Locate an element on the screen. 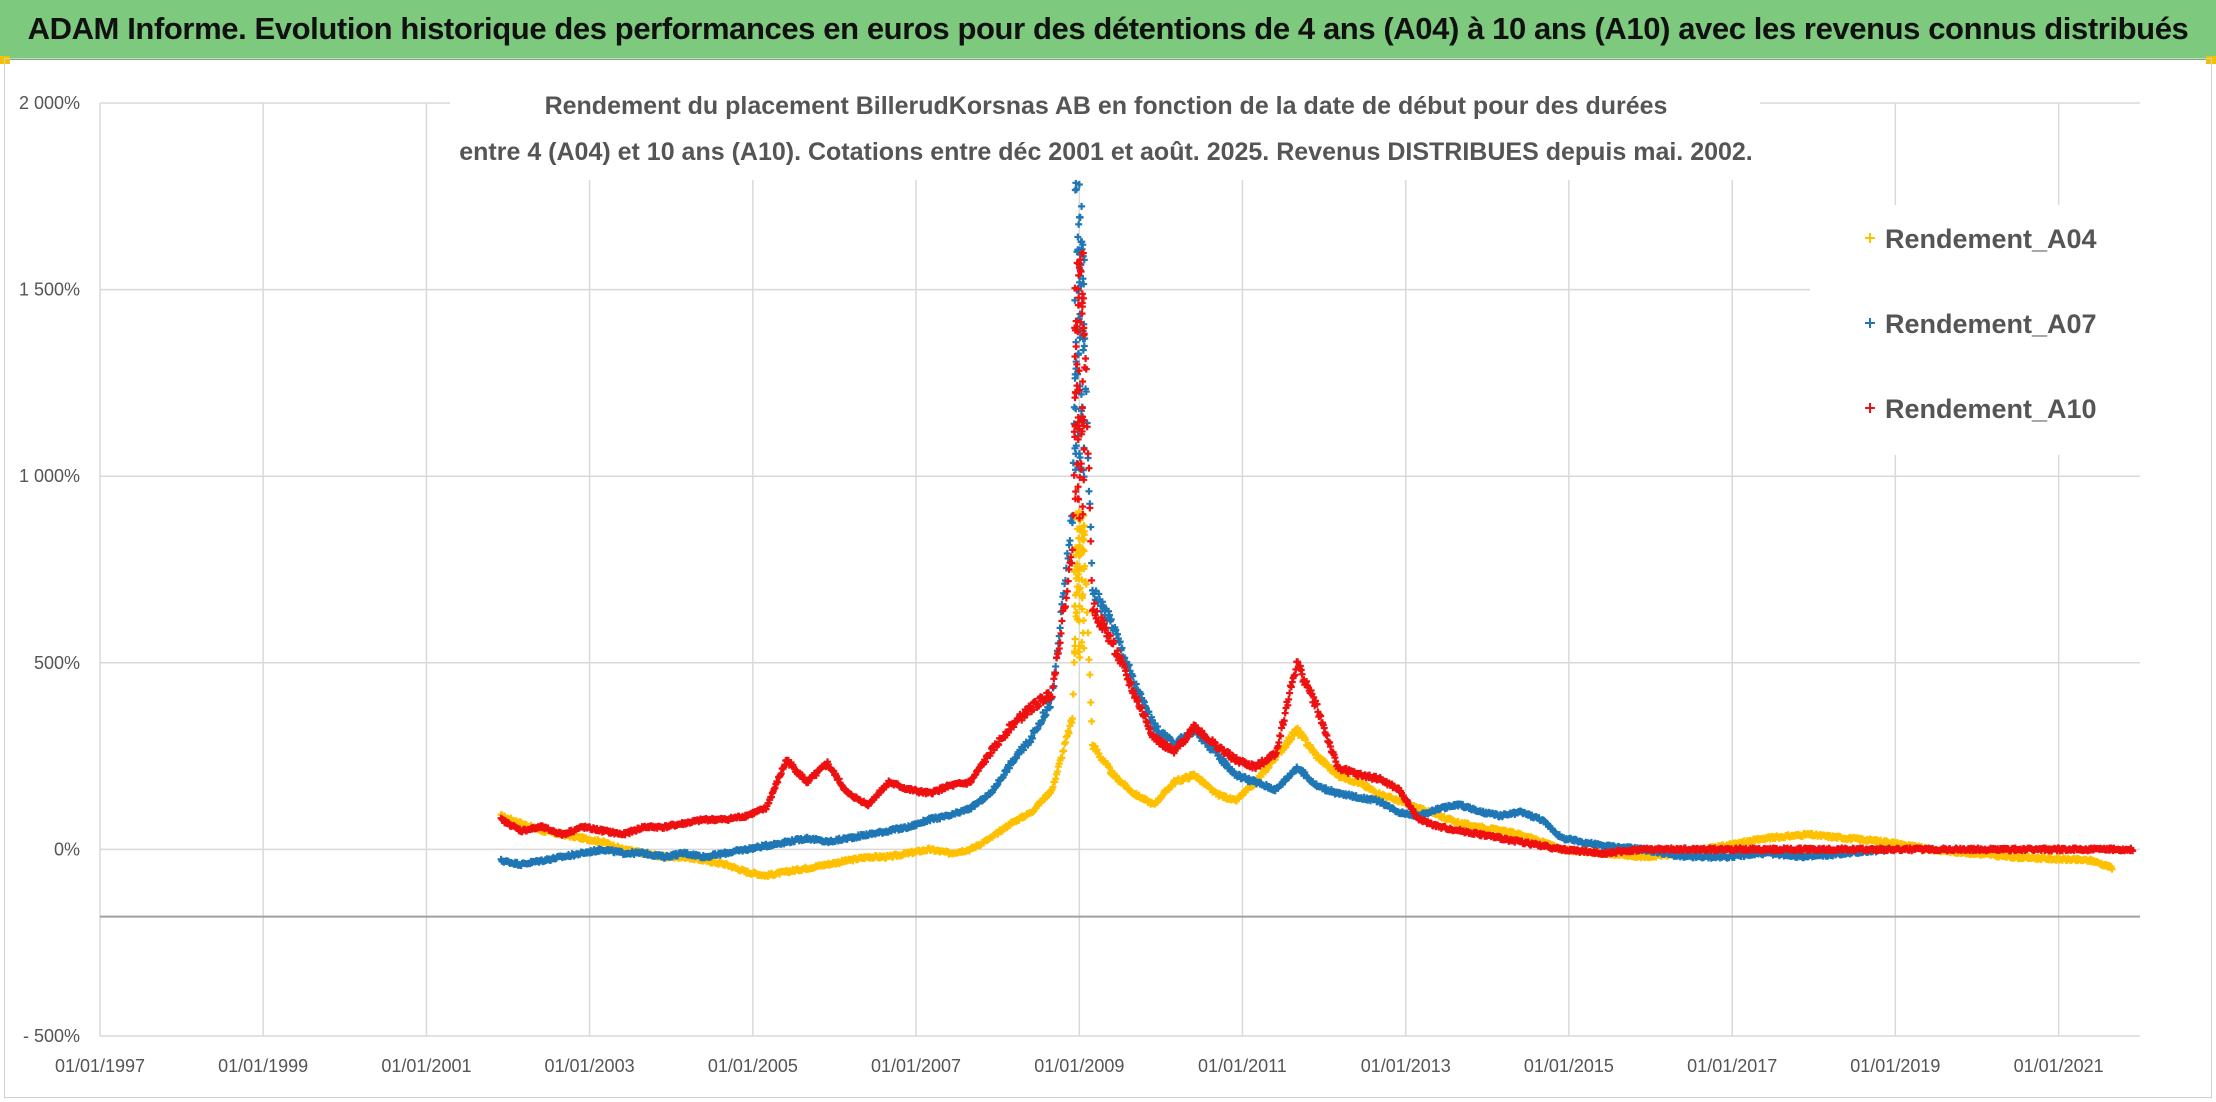 This screenshot has height=1102, width=2216. x-tick-label: 01/01/1999 is located at coordinates (263, 1066).